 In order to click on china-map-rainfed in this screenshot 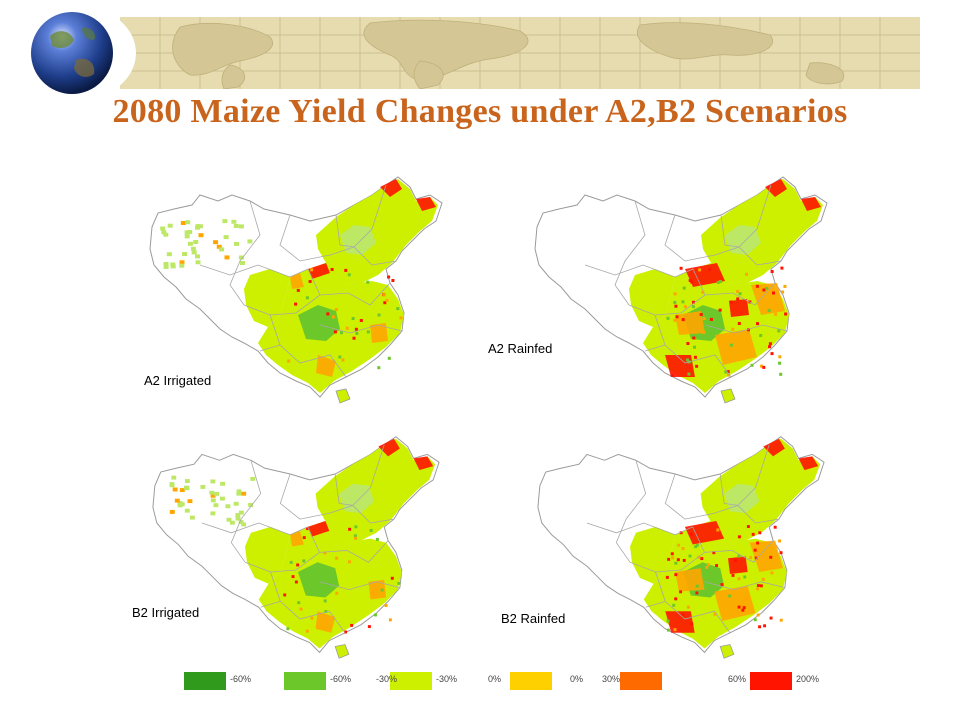, I will do `click(681, 547)`.